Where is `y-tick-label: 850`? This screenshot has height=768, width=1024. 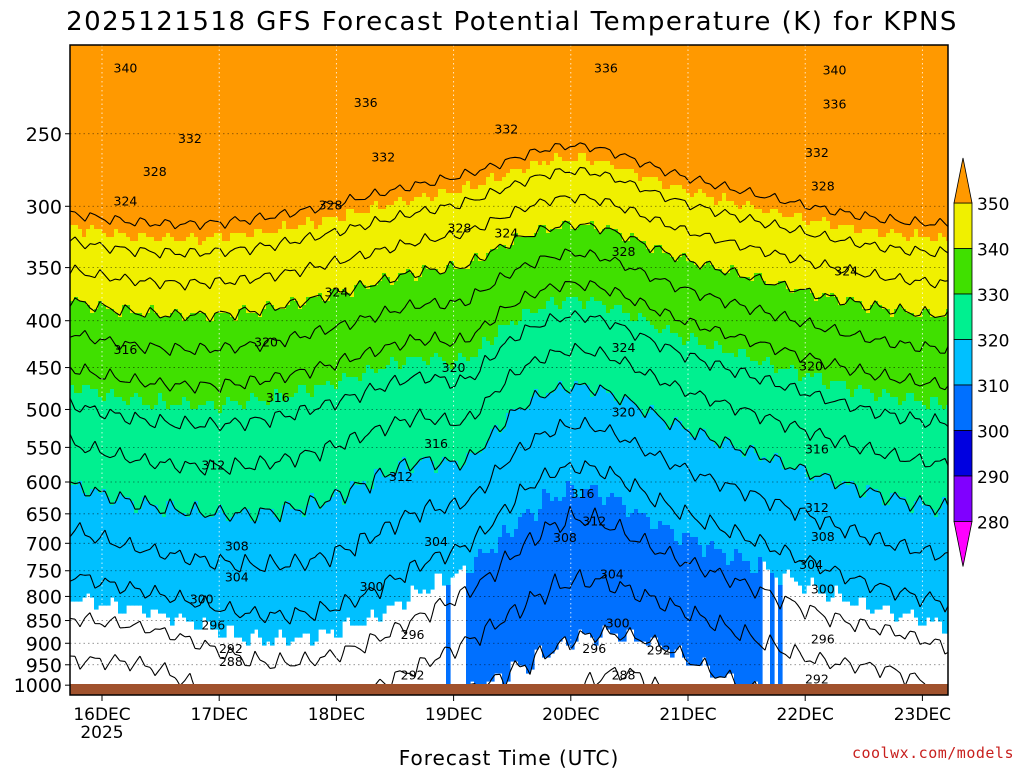
y-tick-label: 850 is located at coordinates (44, 622).